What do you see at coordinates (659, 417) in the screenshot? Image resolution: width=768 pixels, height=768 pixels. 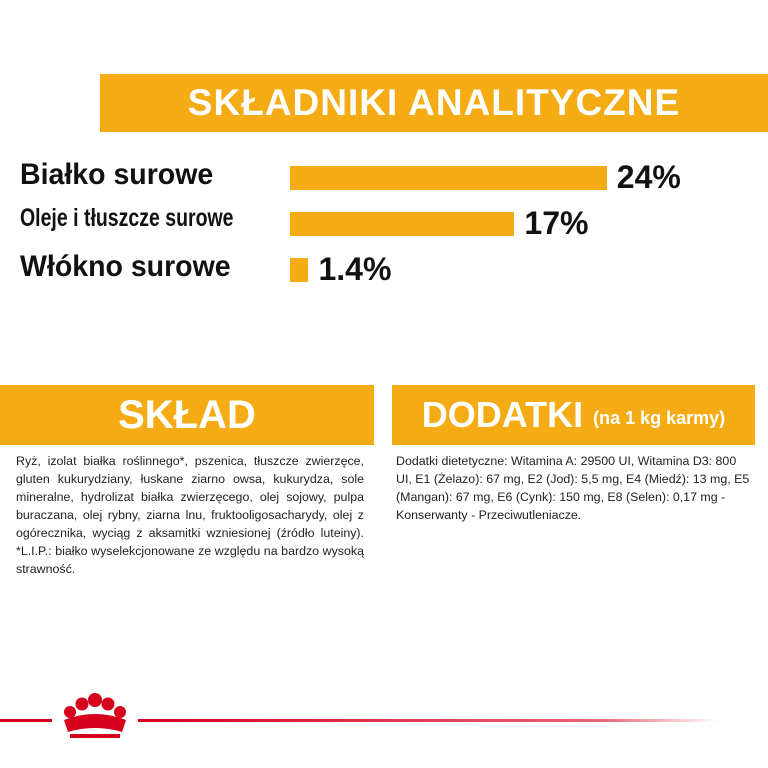 I see `section-subtitle: (na 1 kg karmy)` at bounding box center [659, 417].